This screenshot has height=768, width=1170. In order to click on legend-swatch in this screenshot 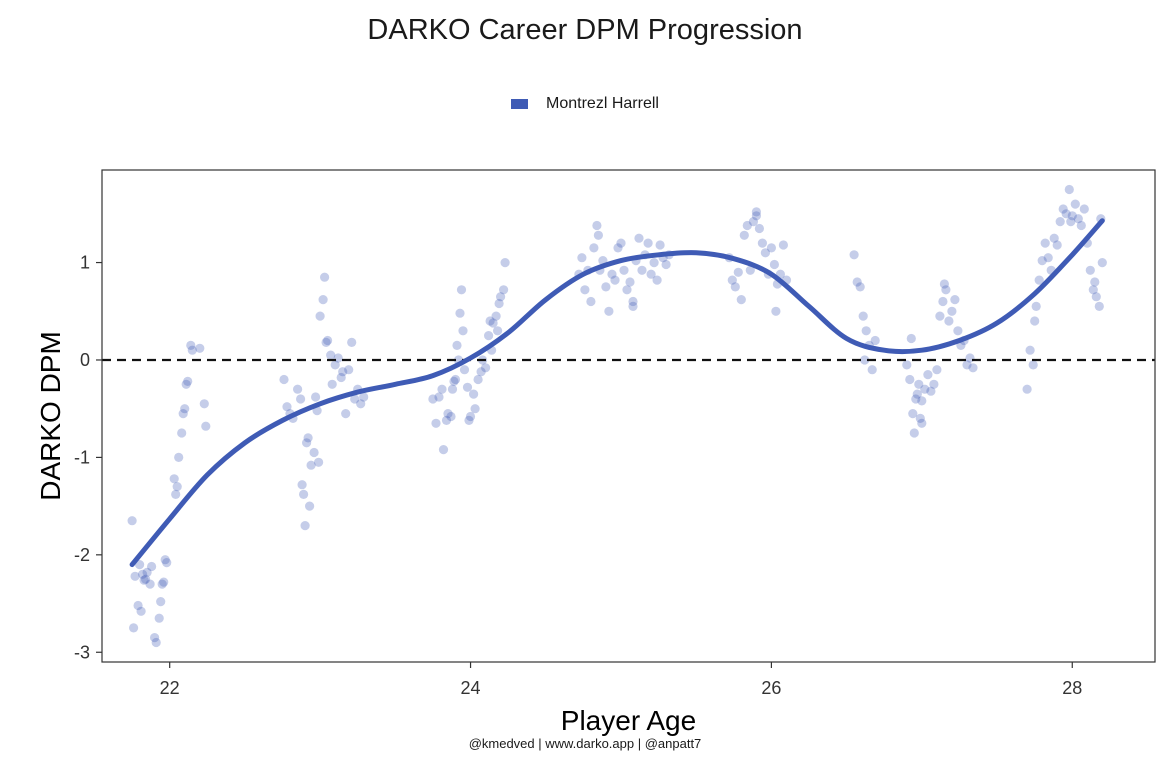, I will do `click(520, 104)`.